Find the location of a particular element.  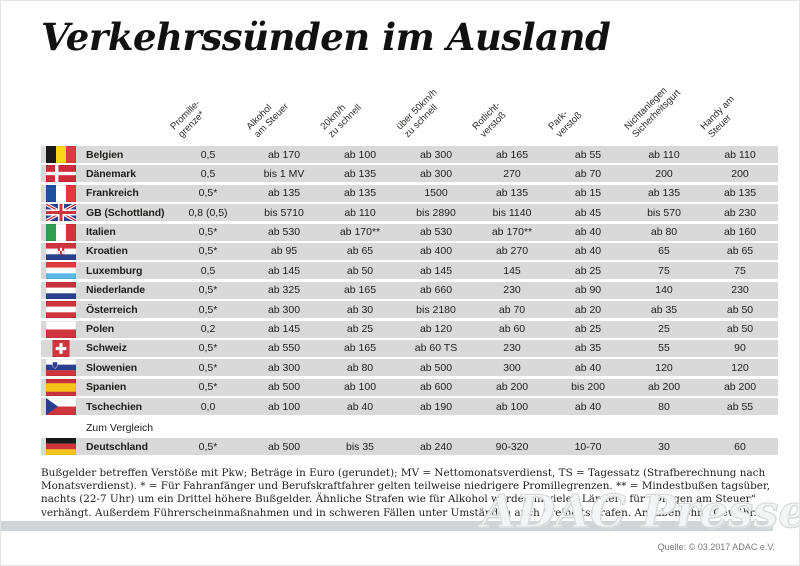

fine-value-col-4: ab 270 is located at coordinates (512, 251).